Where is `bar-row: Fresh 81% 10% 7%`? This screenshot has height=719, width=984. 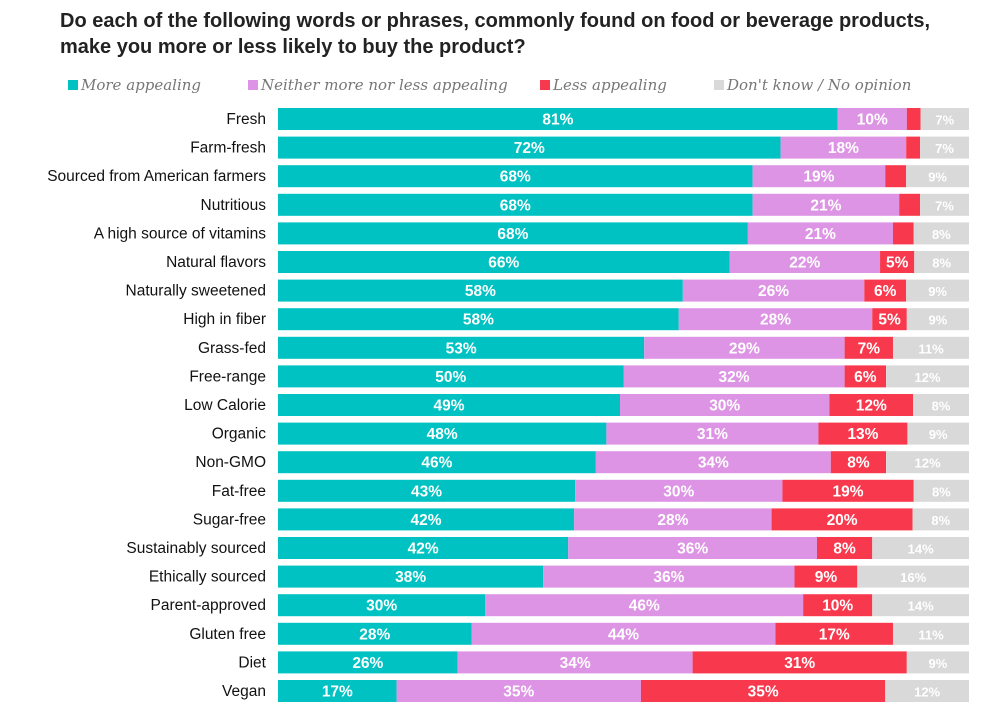
bar-row: Fresh 81% 10% 7% is located at coordinates (597, 119).